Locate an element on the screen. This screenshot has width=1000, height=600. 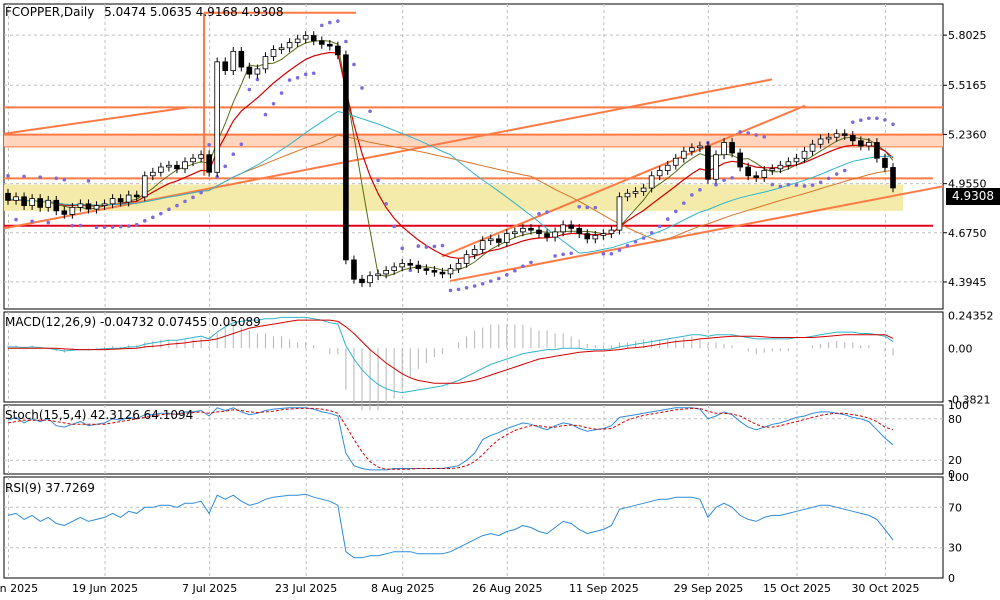
stoch-y-tick-label: 20 is located at coordinates (955, 460).